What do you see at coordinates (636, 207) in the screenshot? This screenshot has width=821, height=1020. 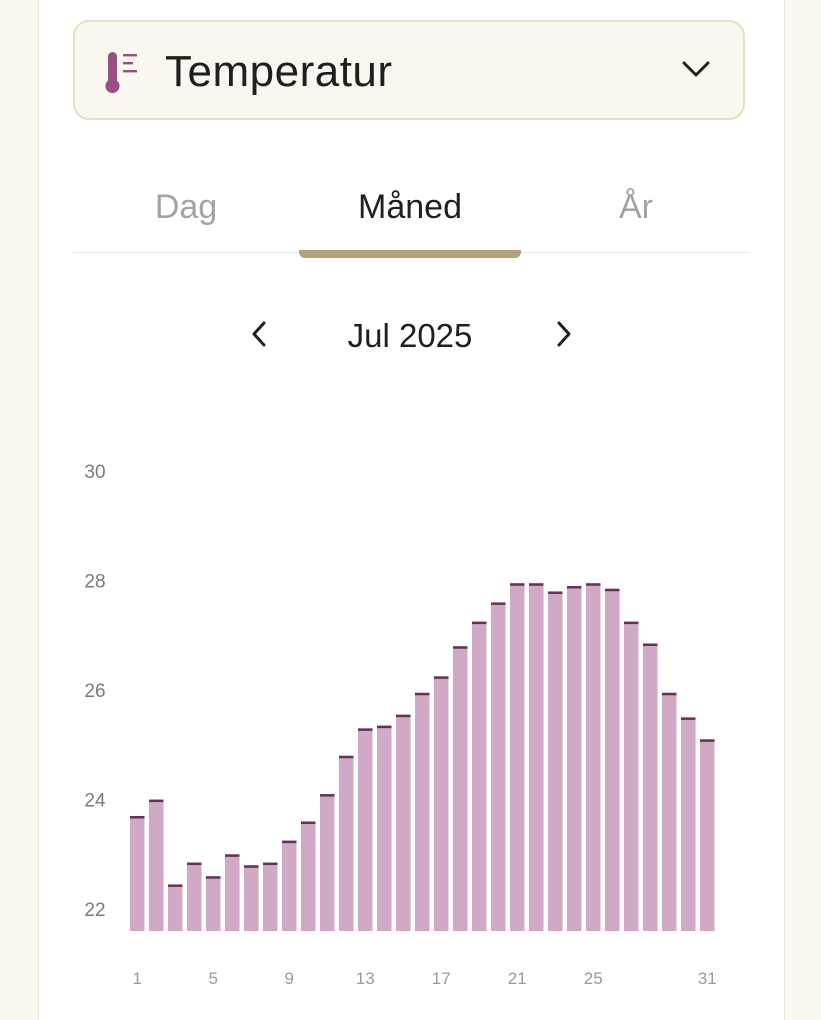 I see `tab-year: År` at bounding box center [636, 207].